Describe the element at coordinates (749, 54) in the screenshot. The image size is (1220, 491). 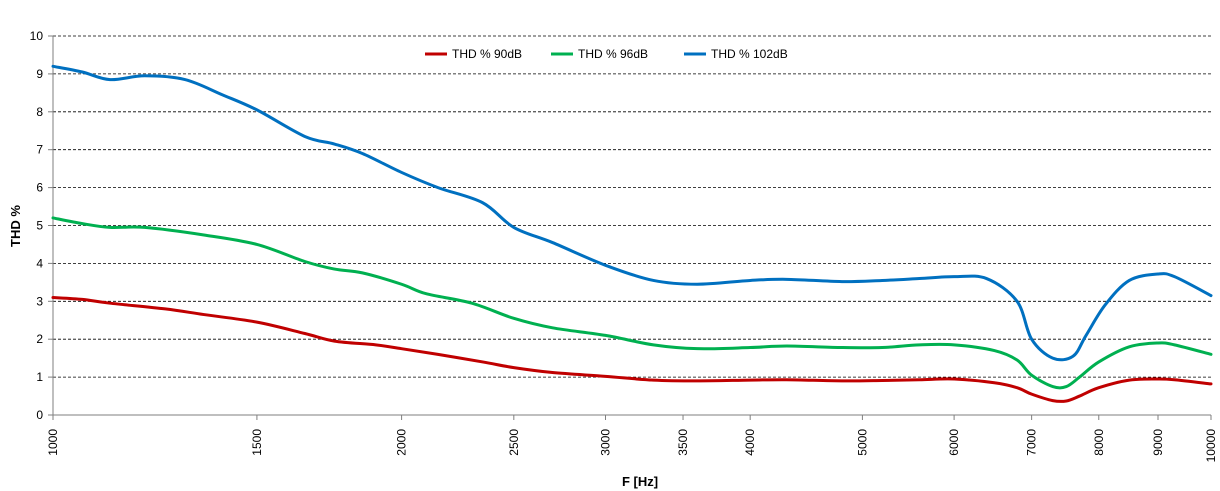
I see `legend-label: THD % 102dB` at that location.